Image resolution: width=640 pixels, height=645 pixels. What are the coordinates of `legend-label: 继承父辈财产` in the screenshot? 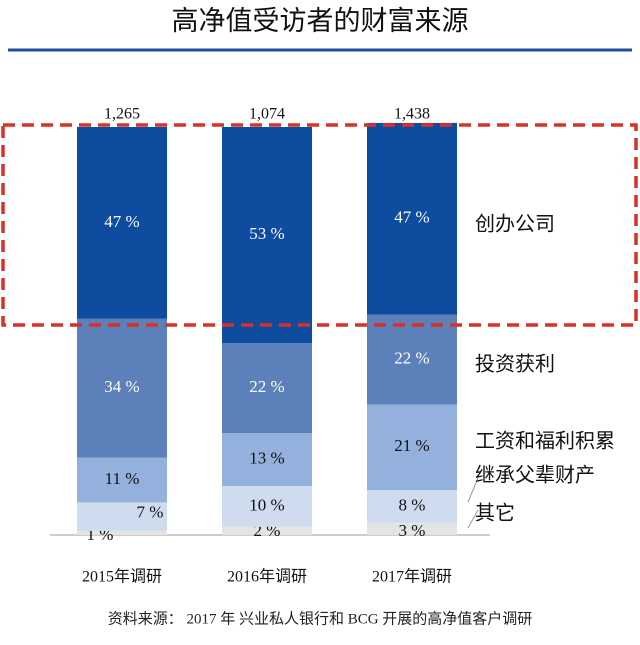 It's located at (535, 475).